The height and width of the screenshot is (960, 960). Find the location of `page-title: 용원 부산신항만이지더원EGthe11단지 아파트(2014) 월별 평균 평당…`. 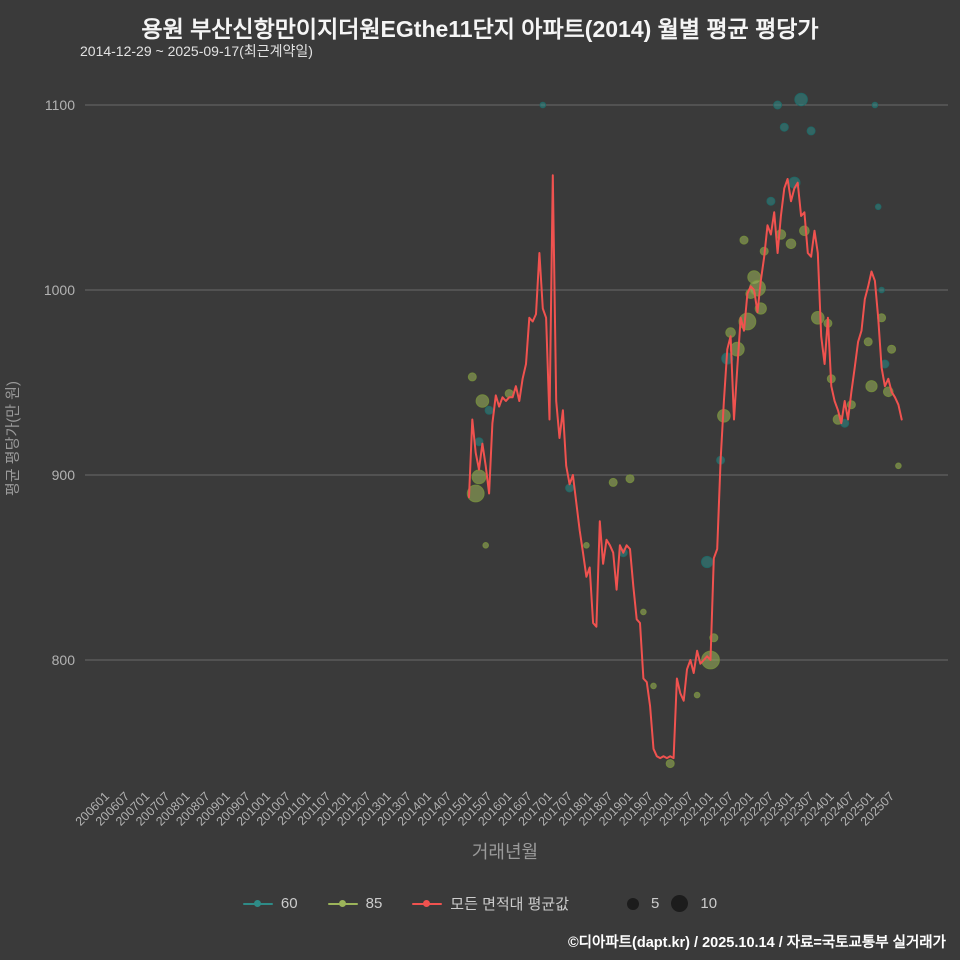

page-title: 용원 부산신항만이지더원EGthe11단지 아파트(2014) 월별 평균 평당… is located at coordinates (480, 29).